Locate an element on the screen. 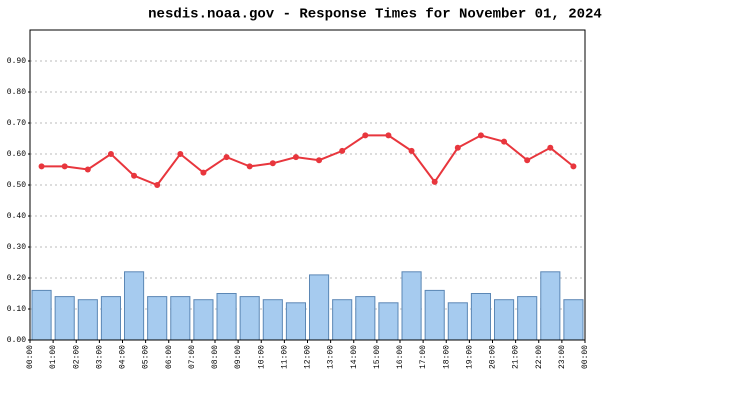  x-tick-label: 01:00 is located at coordinates (53, 357).